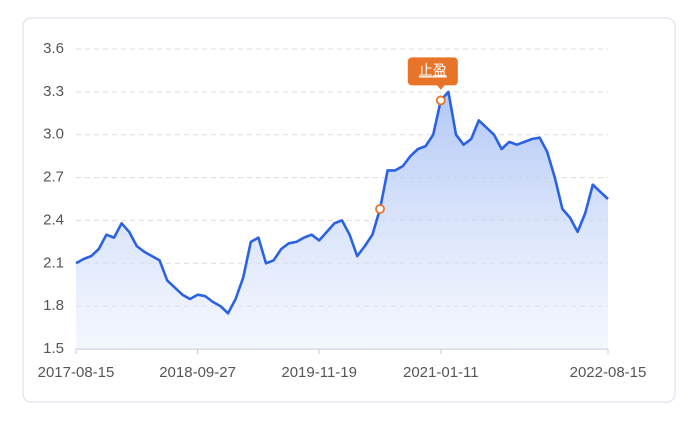  Describe the element at coordinates (608, 372) in the screenshot. I see `x-tick-label: 2022-08-15` at that location.